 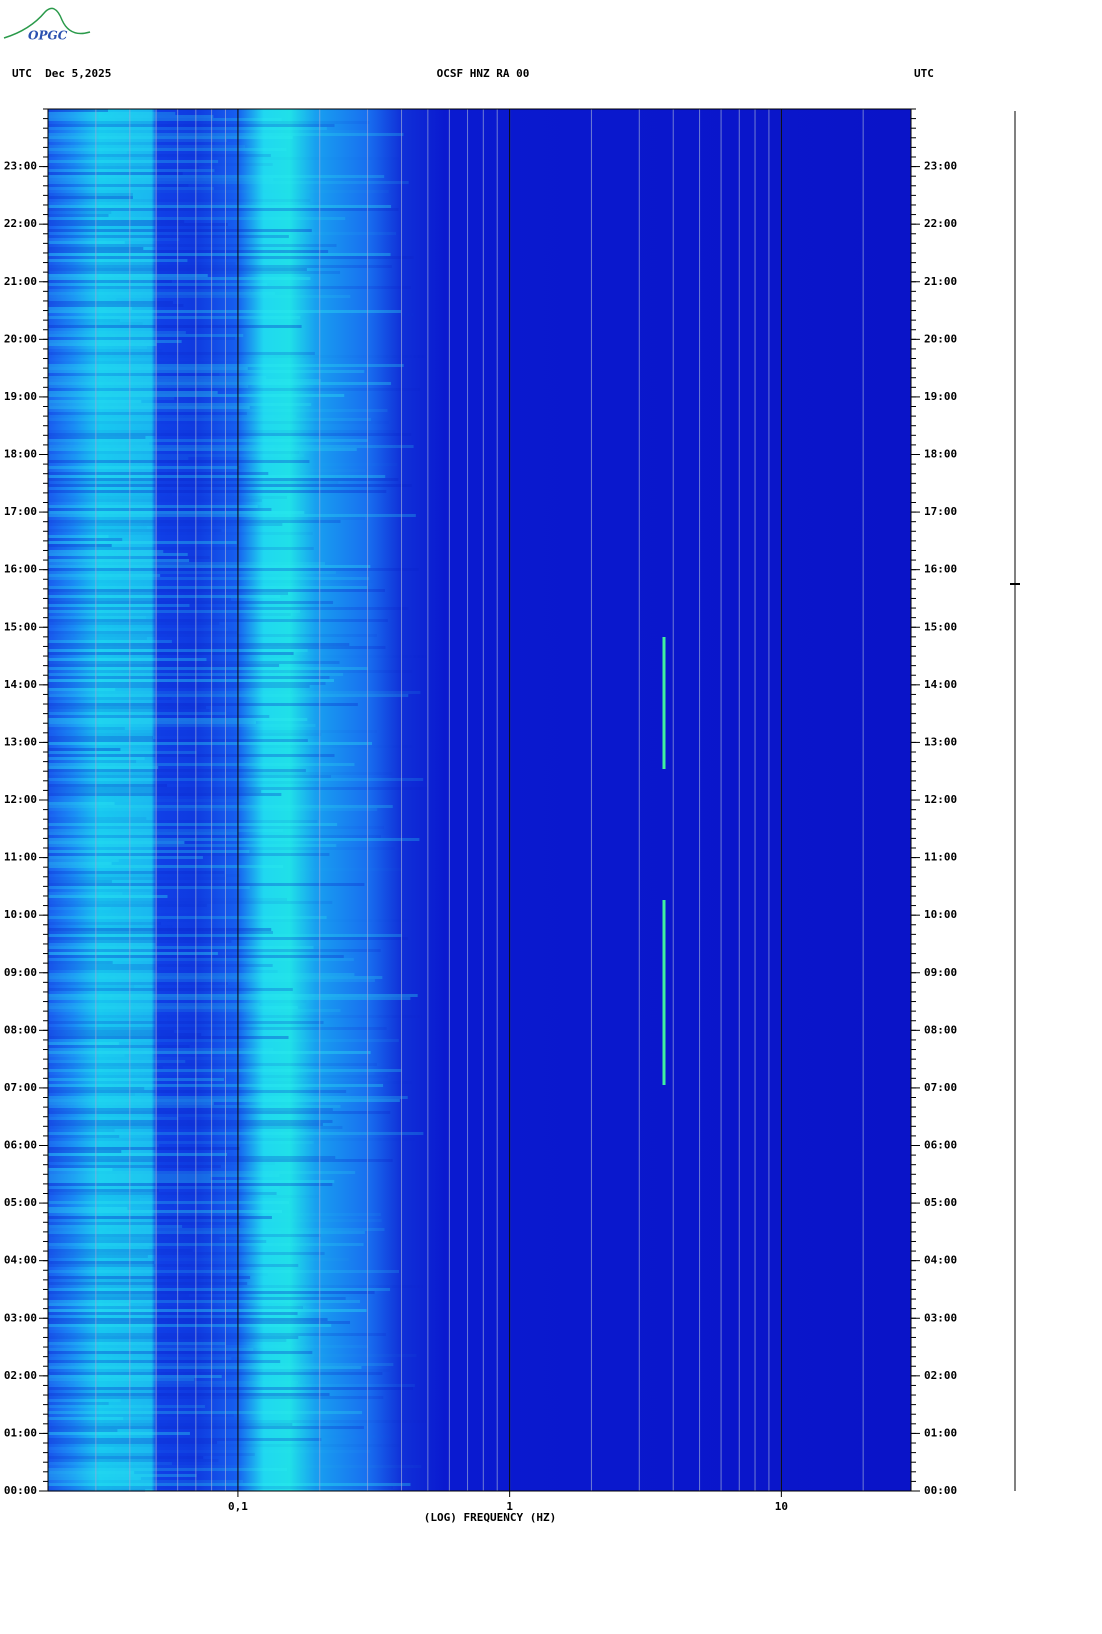 What do you see at coordinates (20, 741) in the screenshot?
I see `y-tick-label: 13:00` at bounding box center [20, 741].